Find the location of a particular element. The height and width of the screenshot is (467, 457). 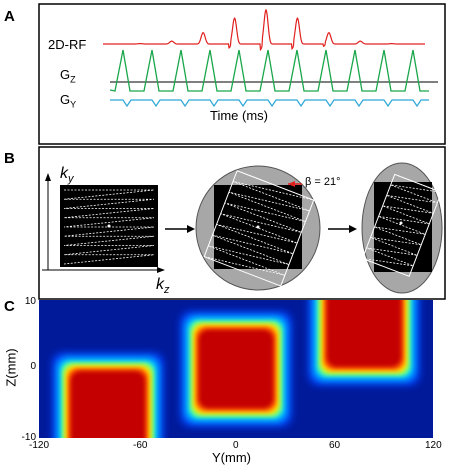

kspace-squeezed is located at coordinates (403, 227).